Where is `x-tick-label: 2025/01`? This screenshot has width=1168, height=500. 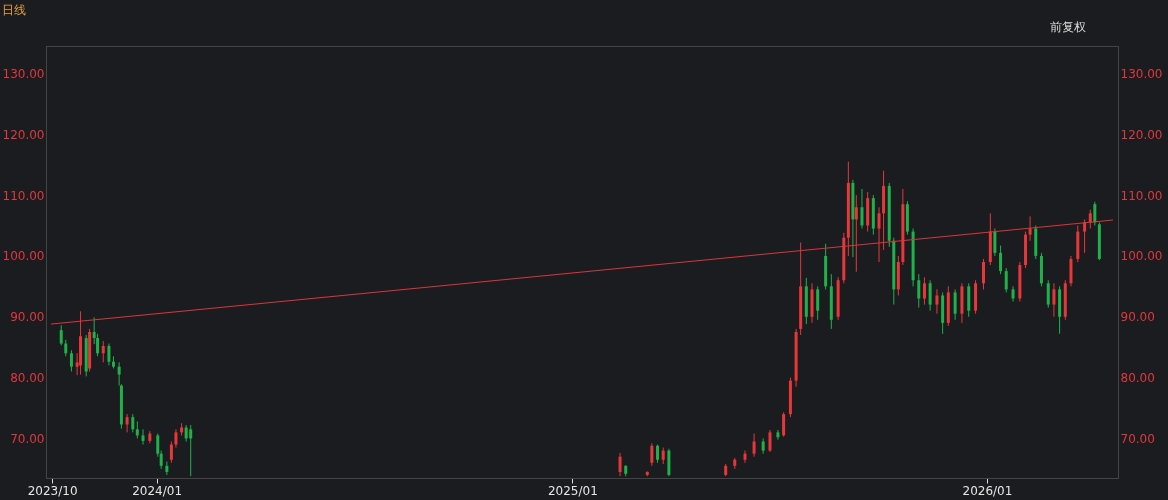
x-tick-label: 2025/01 is located at coordinates (572, 490).